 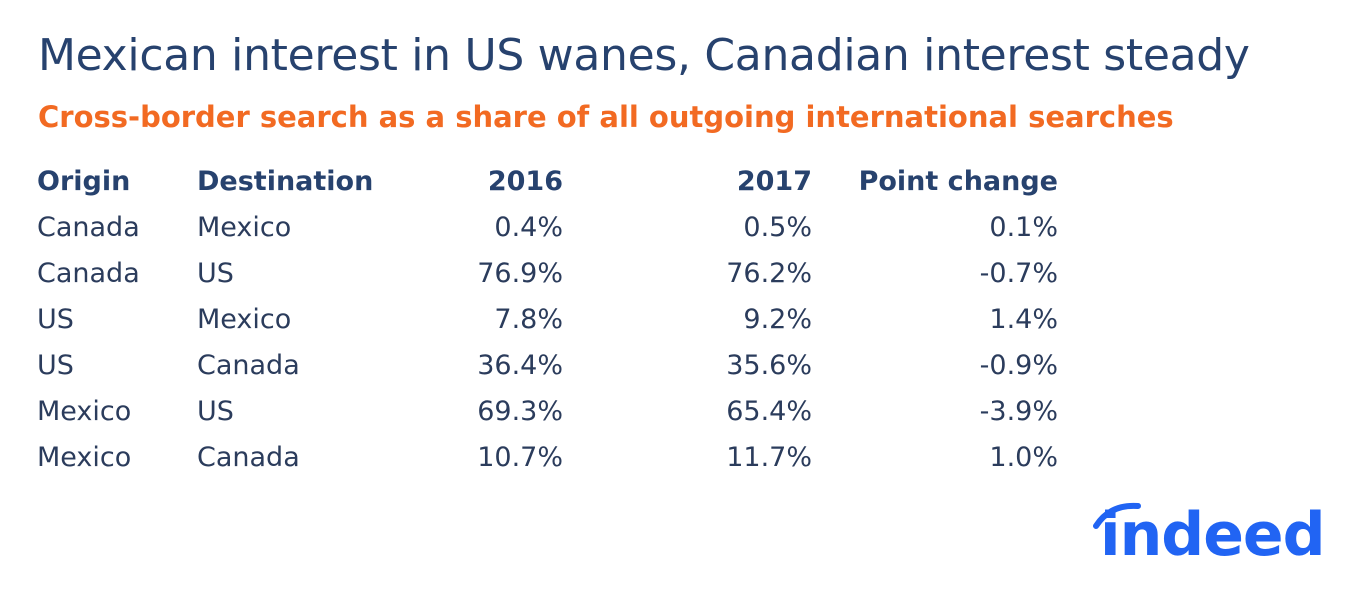 I want to click on column-header: Point change, so click(x=958, y=181).